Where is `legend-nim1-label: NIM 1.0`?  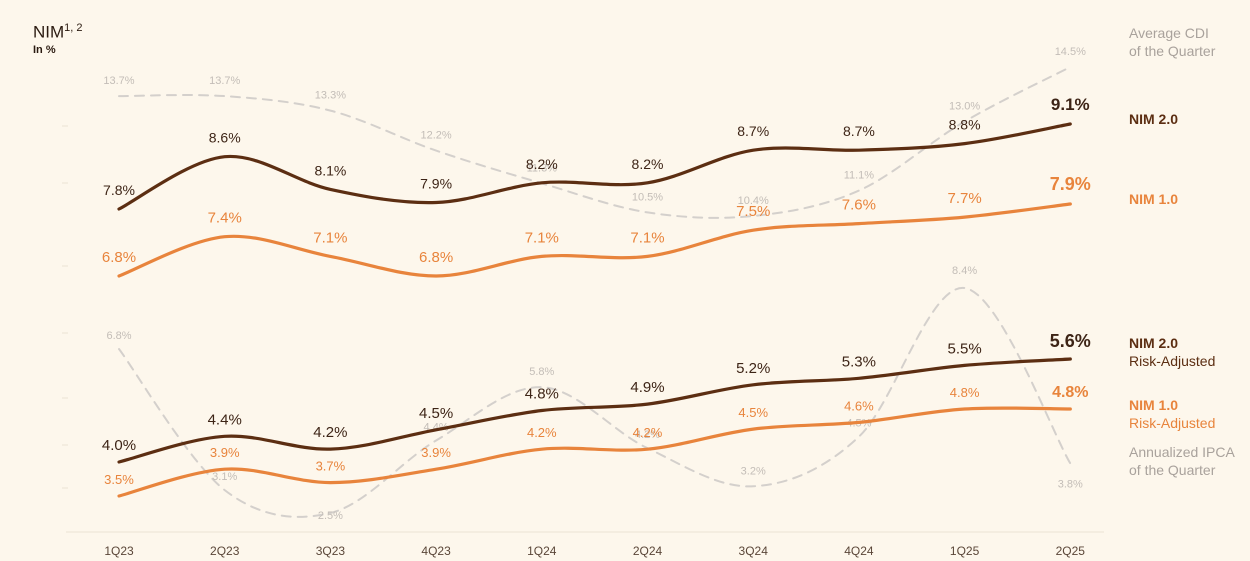 legend-nim1-label: NIM 1.0 is located at coordinates (1154, 199).